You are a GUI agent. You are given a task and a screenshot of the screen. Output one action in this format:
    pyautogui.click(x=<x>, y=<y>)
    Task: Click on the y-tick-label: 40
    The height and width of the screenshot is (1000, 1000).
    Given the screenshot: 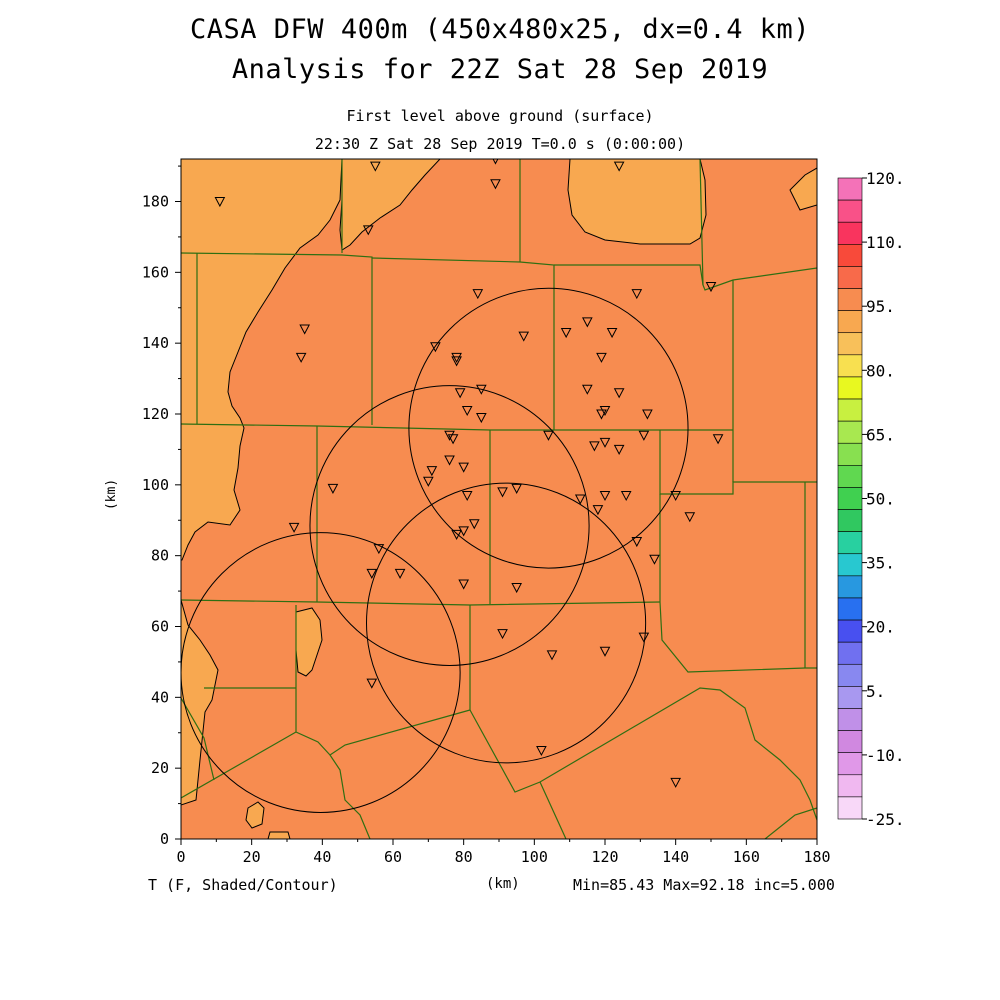 What is the action you would take?
    pyautogui.click(x=160, y=697)
    